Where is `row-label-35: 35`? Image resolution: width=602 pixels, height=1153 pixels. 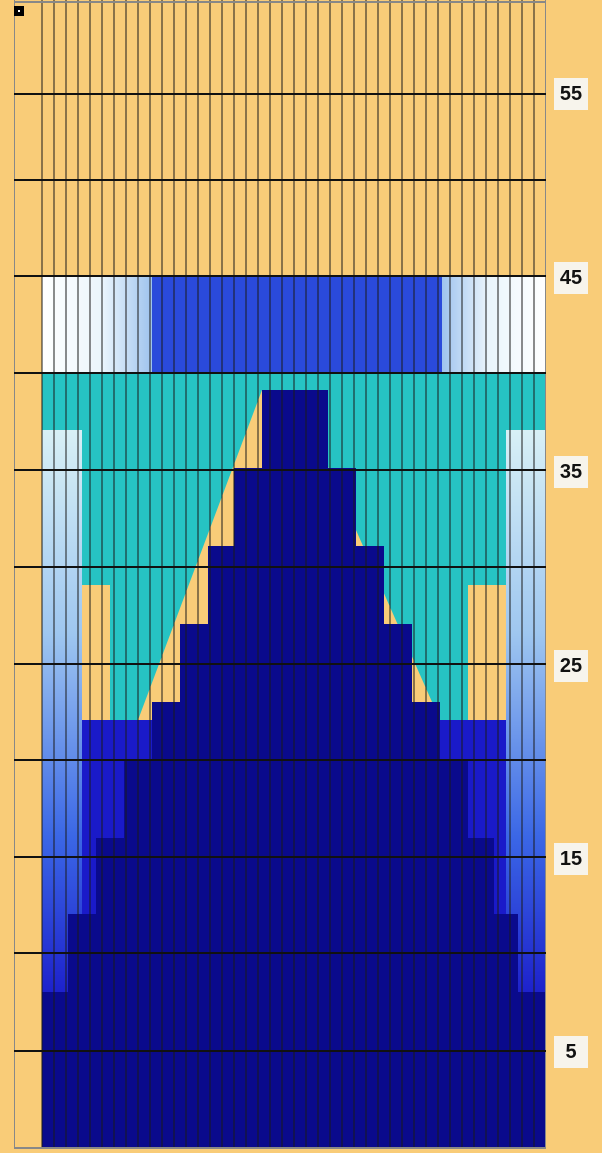
row-label-35: 35 is located at coordinates (571, 472).